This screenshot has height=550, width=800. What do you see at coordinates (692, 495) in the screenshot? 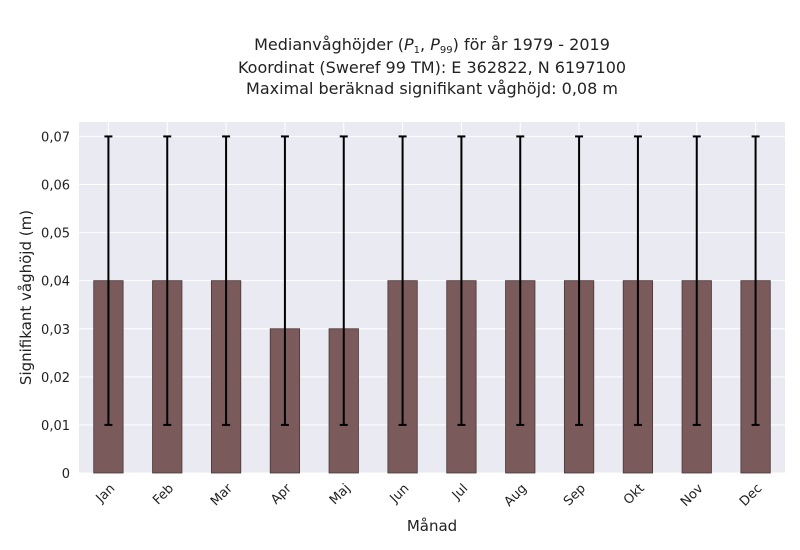
I see `x-tick-label: Nov` at bounding box center [692, 495].